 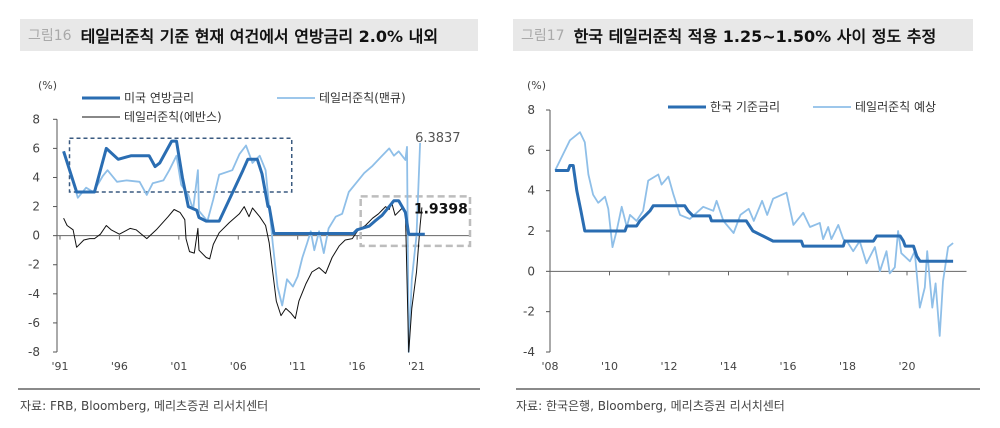 What do you see at coordinates (34, 323) in the screenshot?
I see `y-tick-label: -6` at bounding box center [34, 323].